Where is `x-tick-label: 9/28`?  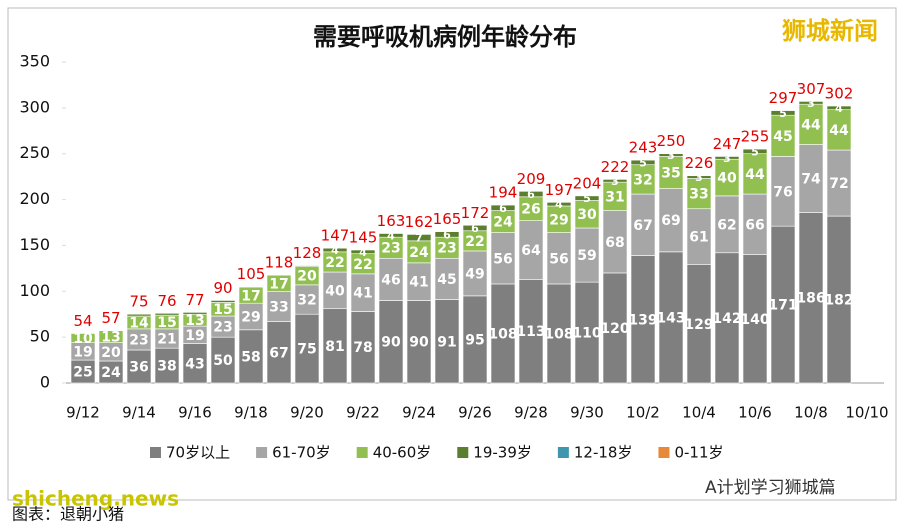 x-tick-label: 9/28 is located at coordinates (531, 413).